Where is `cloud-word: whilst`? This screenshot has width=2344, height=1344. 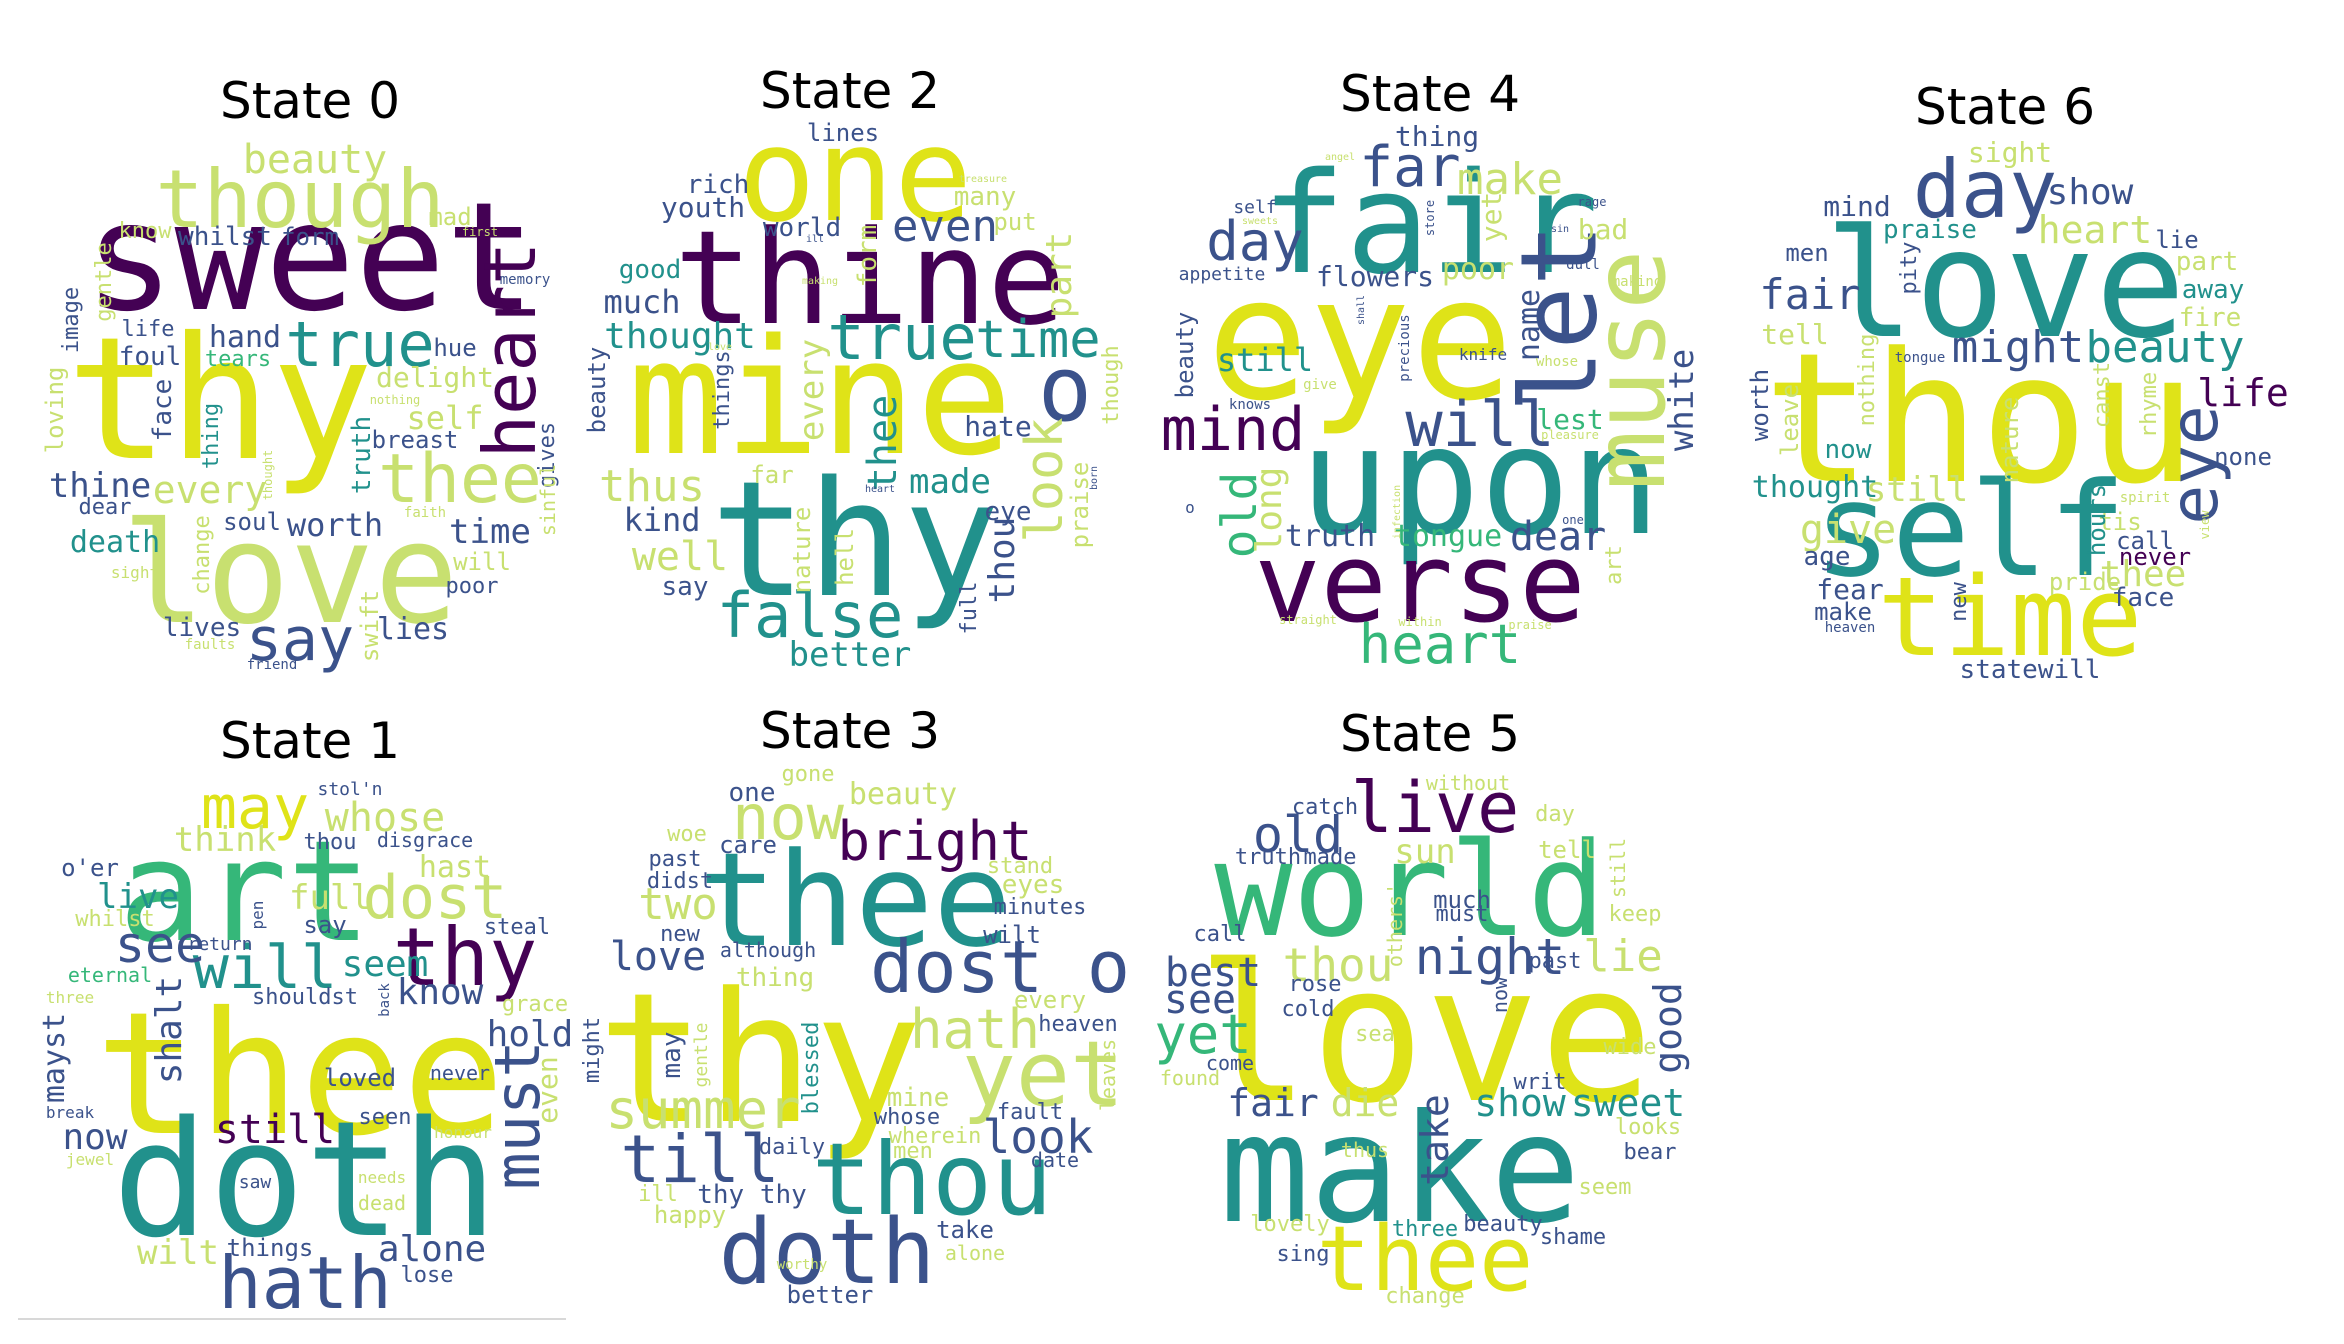 cloud-word: whilst is located at coordinates (225, 237).